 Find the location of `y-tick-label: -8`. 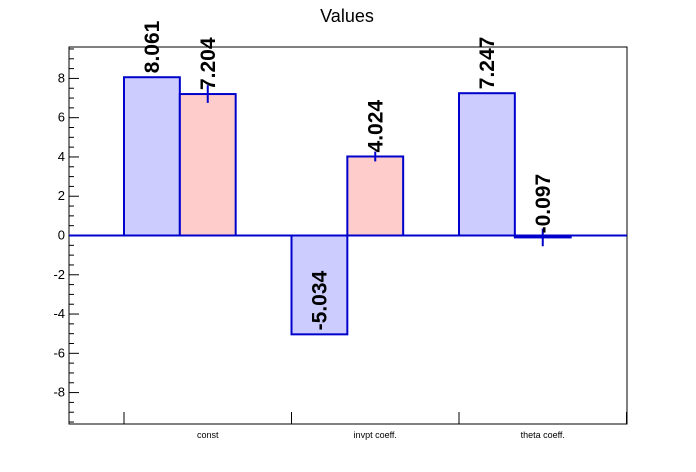

y-tick-label: -8 is located at coordinates (59, 392).